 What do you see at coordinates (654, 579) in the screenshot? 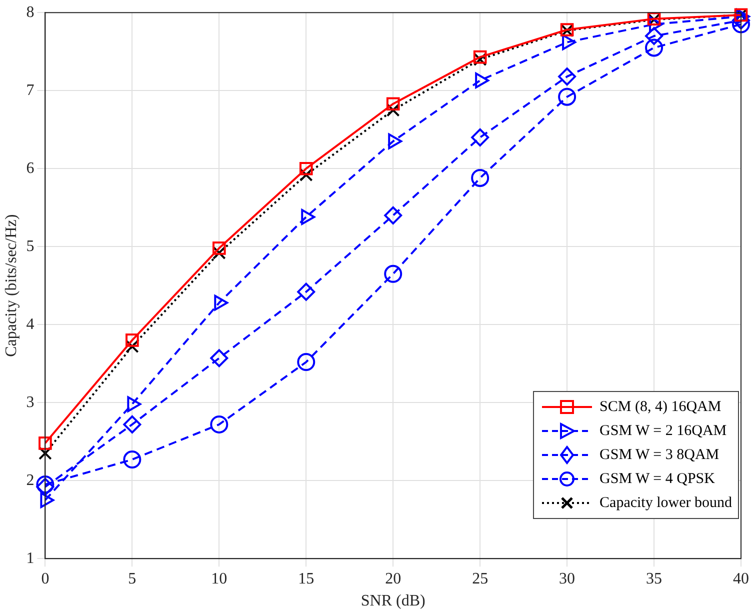
I see `x-tick-label: 35` at bounding box center [654, 579].